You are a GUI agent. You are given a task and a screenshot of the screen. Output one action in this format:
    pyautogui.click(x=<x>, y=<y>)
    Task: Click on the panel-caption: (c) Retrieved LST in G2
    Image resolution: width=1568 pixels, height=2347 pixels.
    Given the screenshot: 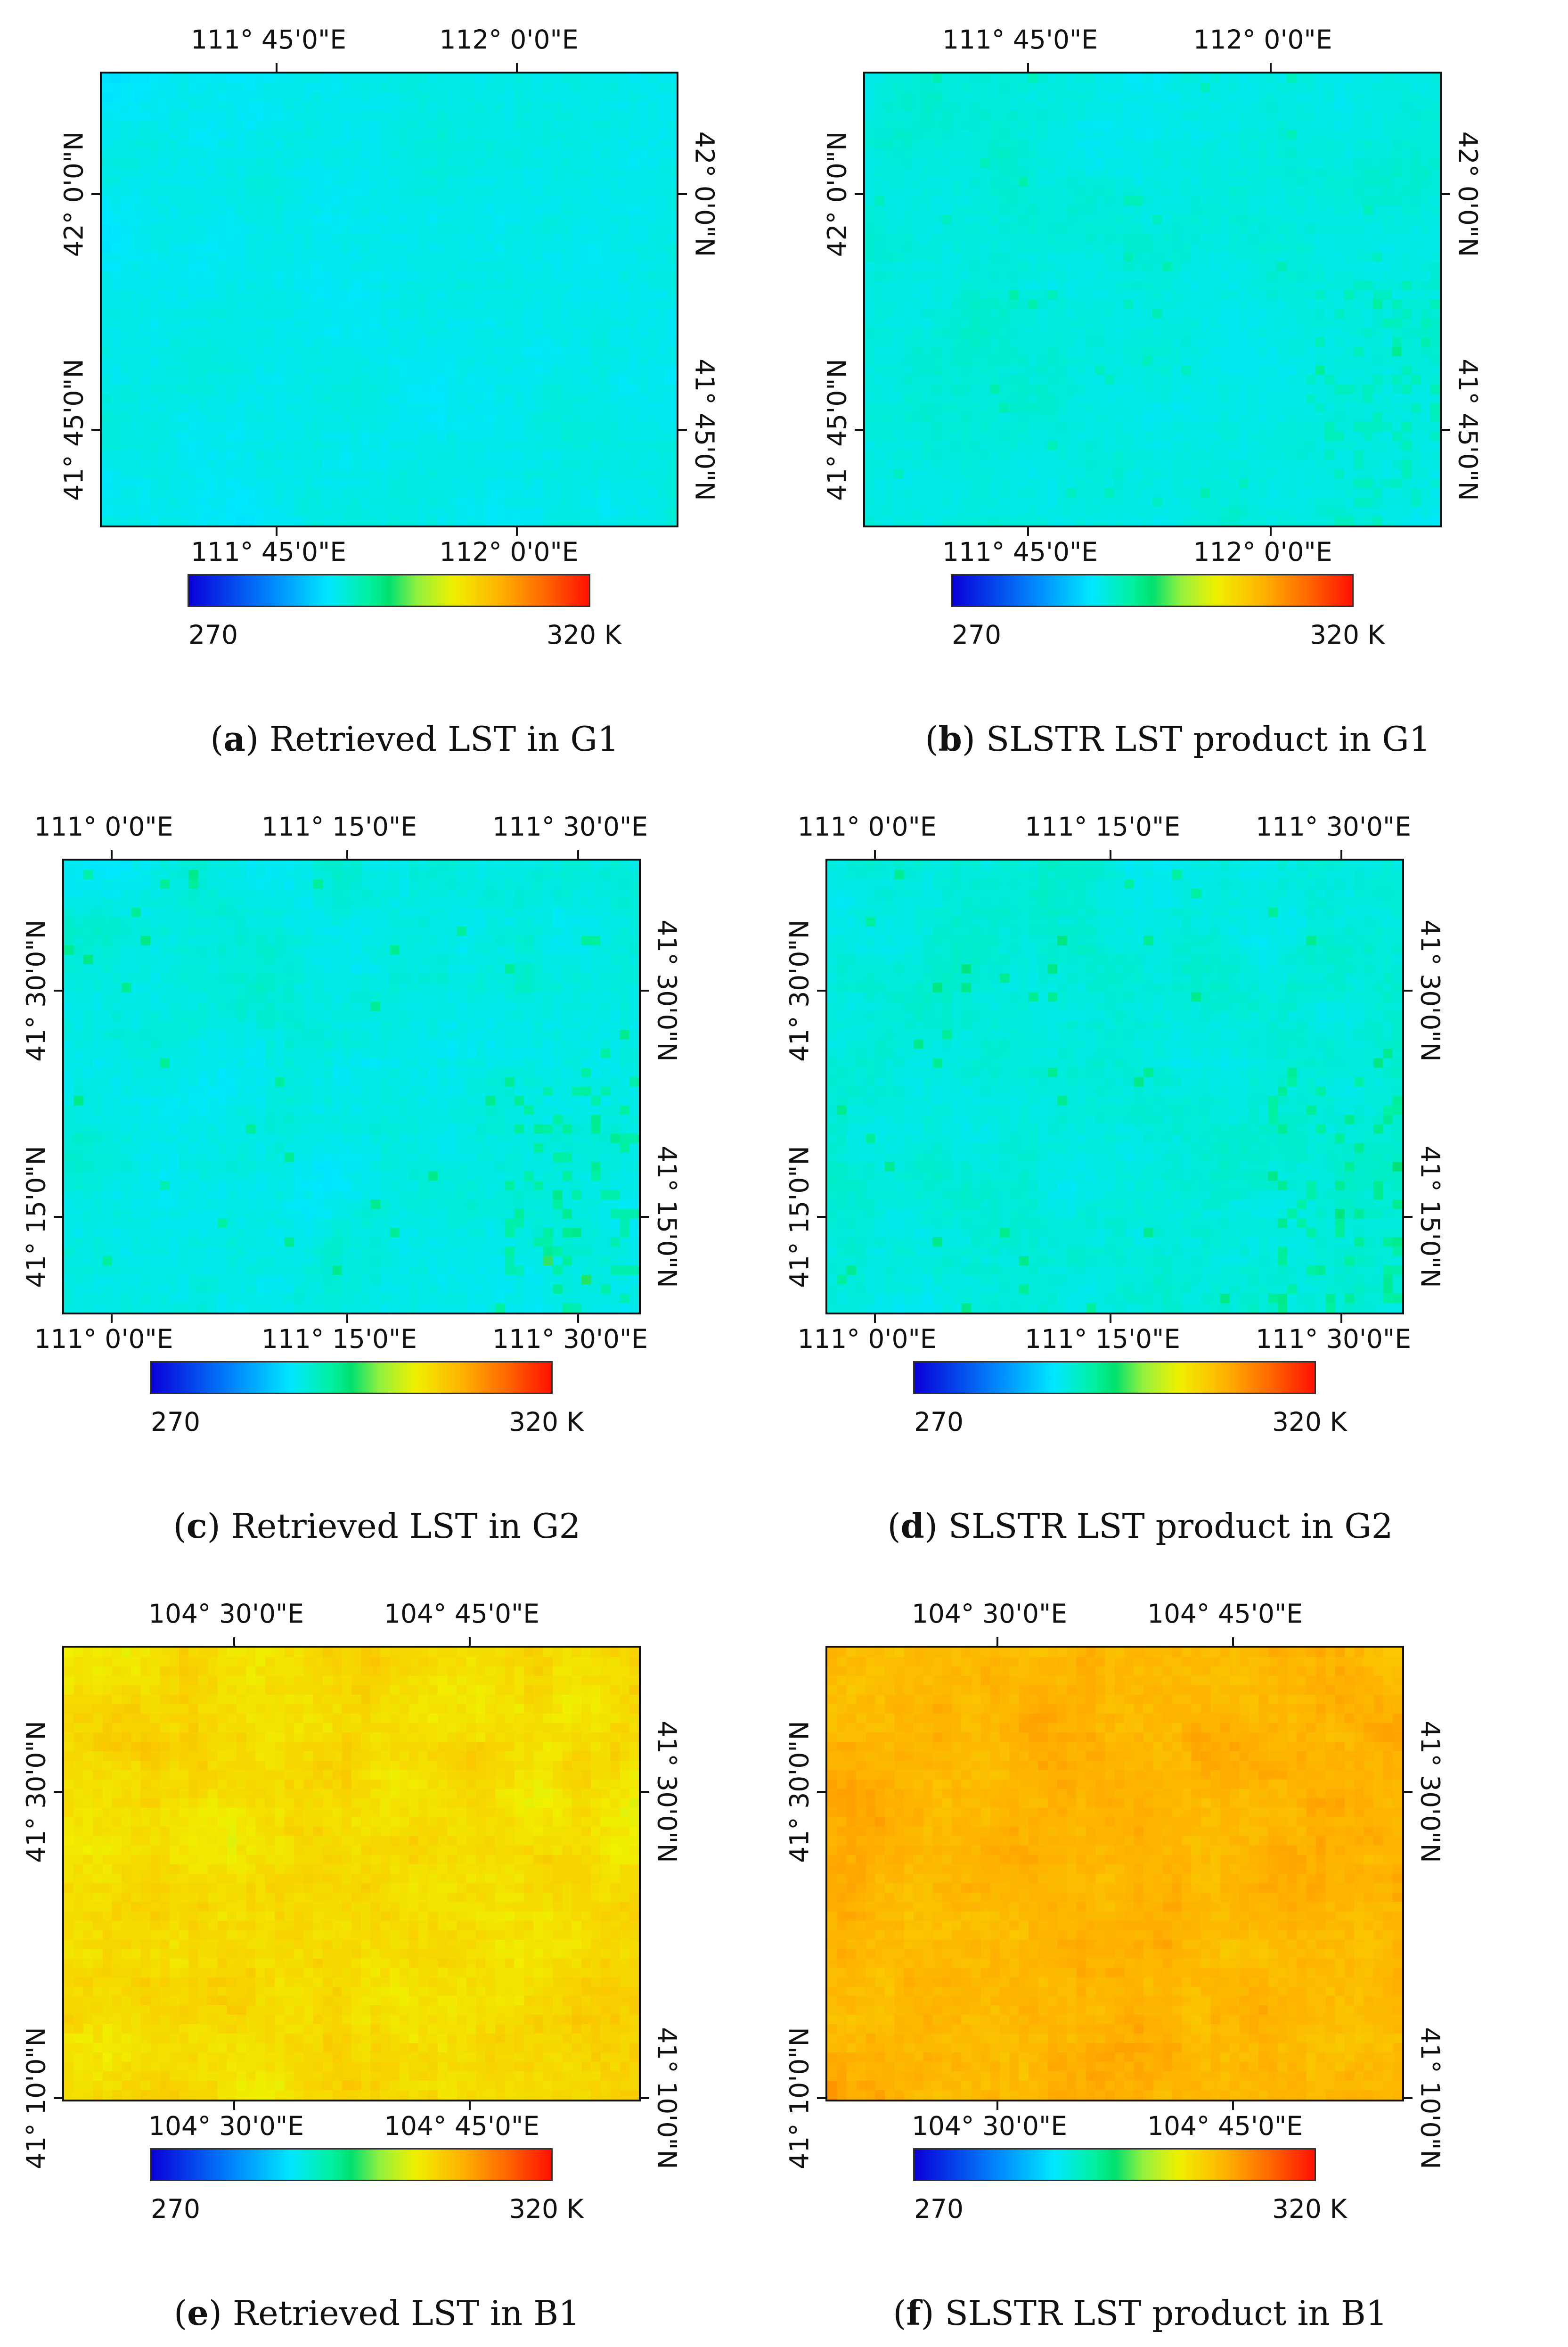 What is the action you would take?
    pyautogui.click(x=377, y=1526)
    